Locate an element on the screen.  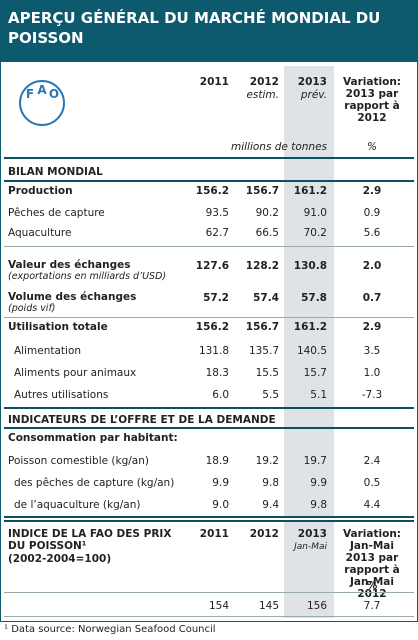
cell-value: 135.7 is located at coordinates (263, 351).